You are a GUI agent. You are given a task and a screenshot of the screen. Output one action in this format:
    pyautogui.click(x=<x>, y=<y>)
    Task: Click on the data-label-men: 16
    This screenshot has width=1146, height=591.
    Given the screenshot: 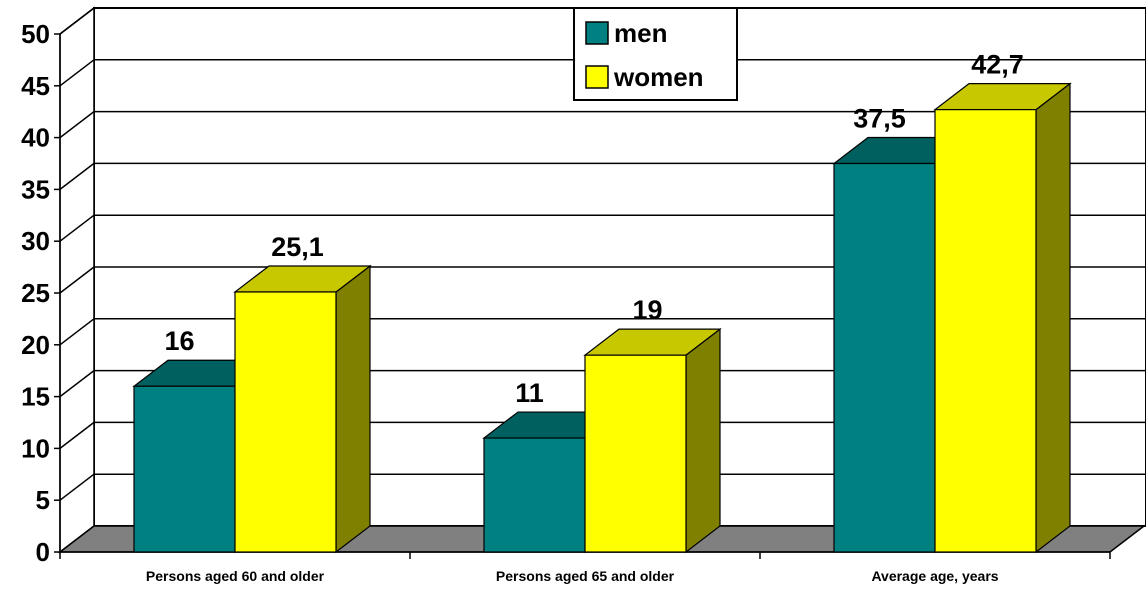 What is the action you would take?
    pyautogui.click(x=179, y=341)
    